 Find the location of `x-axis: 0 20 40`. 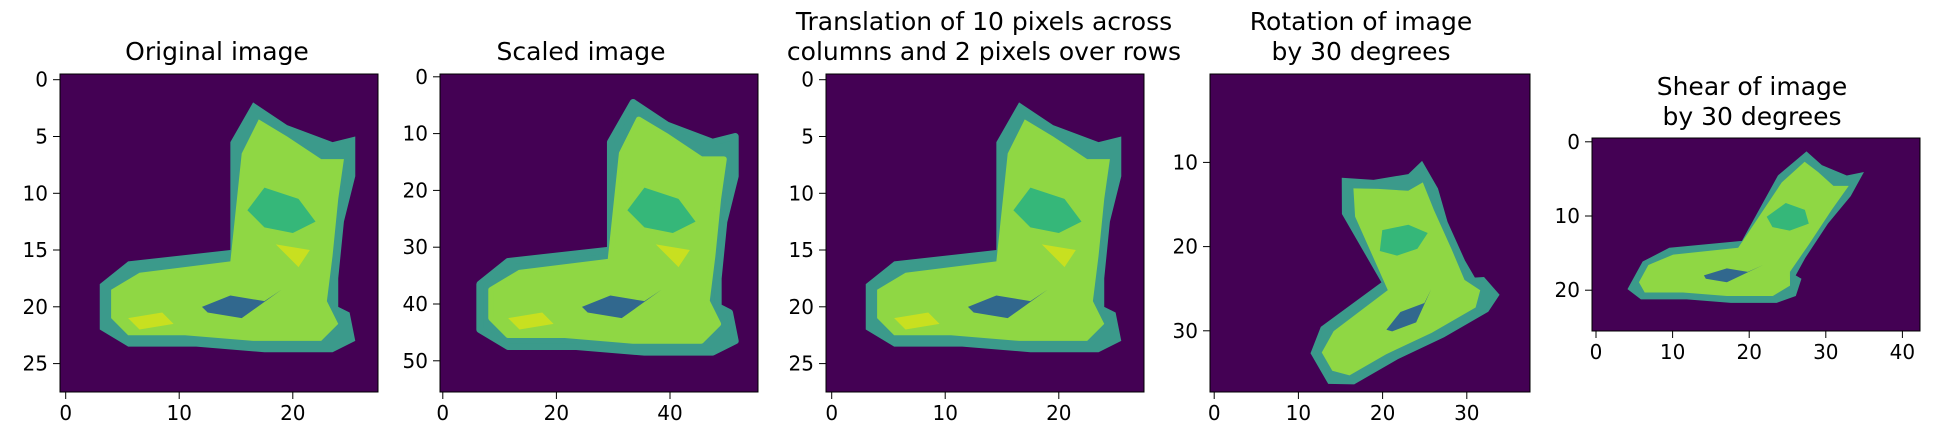

x-axis: 0 20 40 is located at coordinates (559, 408).